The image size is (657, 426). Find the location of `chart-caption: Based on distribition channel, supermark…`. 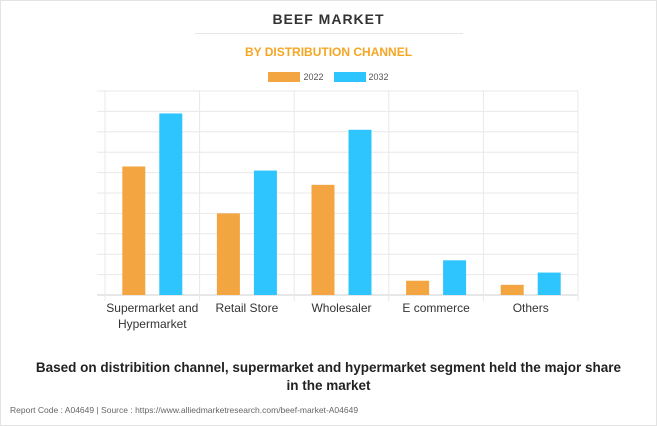

chart-caption: Based on distribition channel, supermark… is located at coordinates (328, 377).